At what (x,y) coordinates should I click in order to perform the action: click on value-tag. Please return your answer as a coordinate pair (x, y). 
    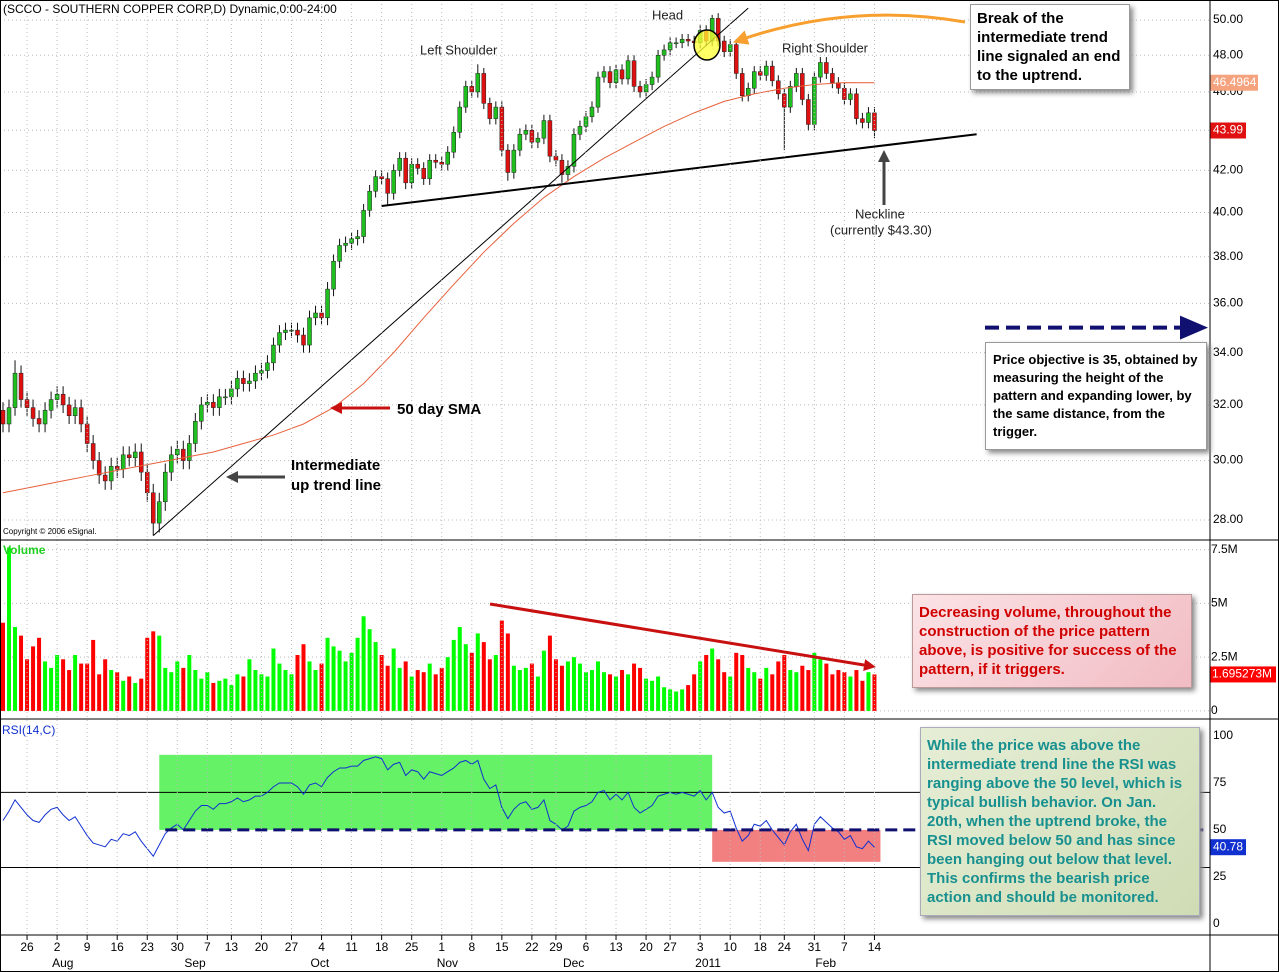
    Looking at the image, I should click on (1228, 130).